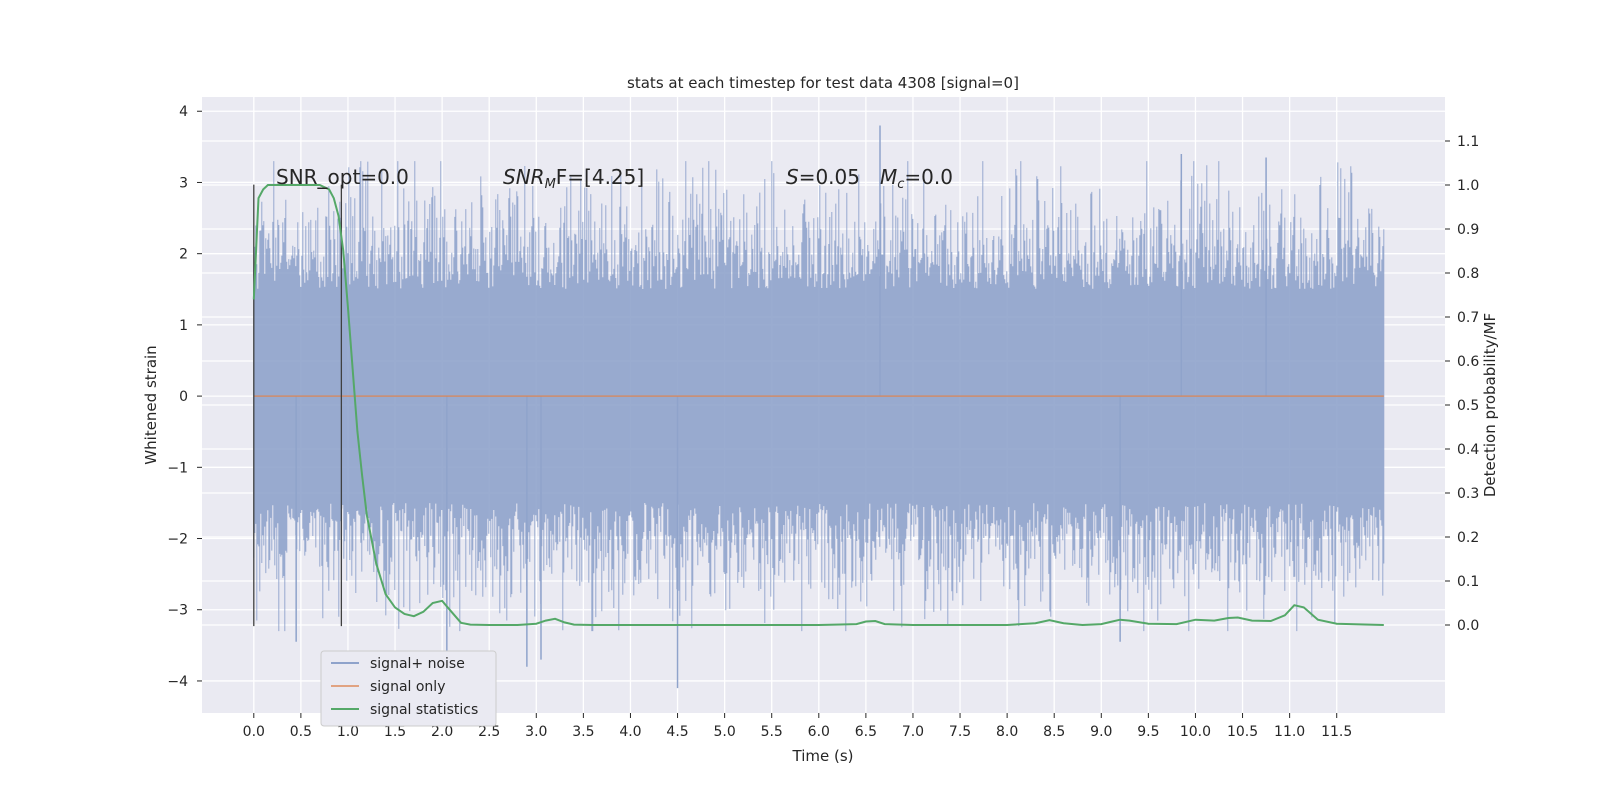 The width and height of the screenshot is (1600, 800). What do you see at coordinates (1101, 732) in the screenshot?
I see `x-tick-label: 9.0` at bounding box center [1101, 732].